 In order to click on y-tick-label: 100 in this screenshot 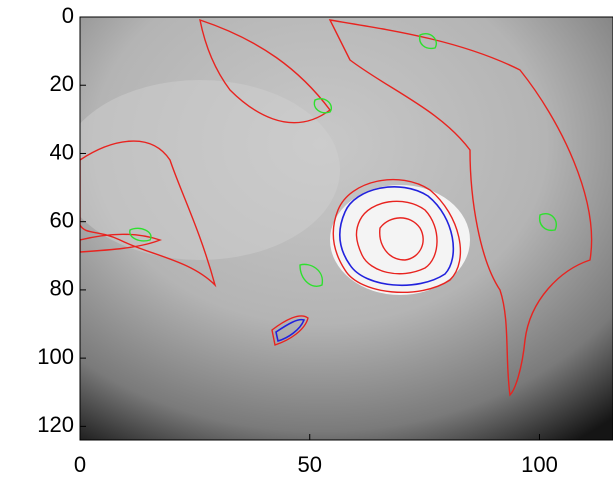, I will do `click(55, 356)`.